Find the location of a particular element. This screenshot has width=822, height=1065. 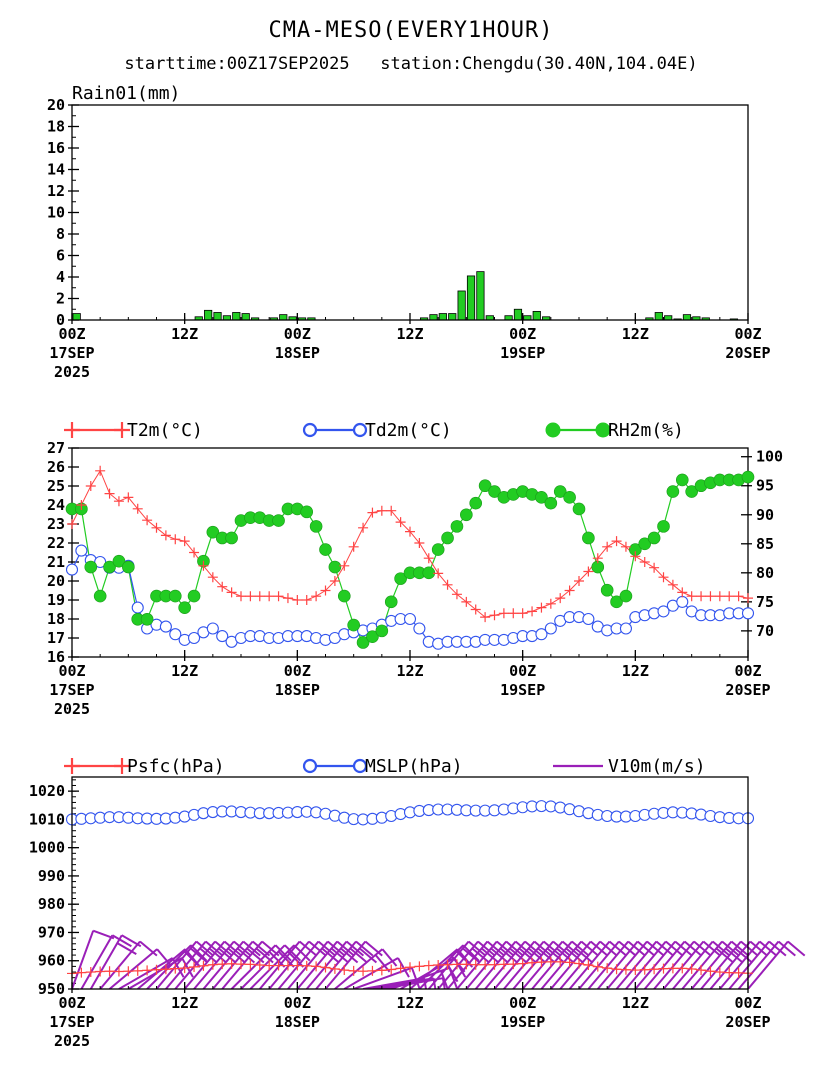

psfc-legend-marker is located at coordinates (122, 766).